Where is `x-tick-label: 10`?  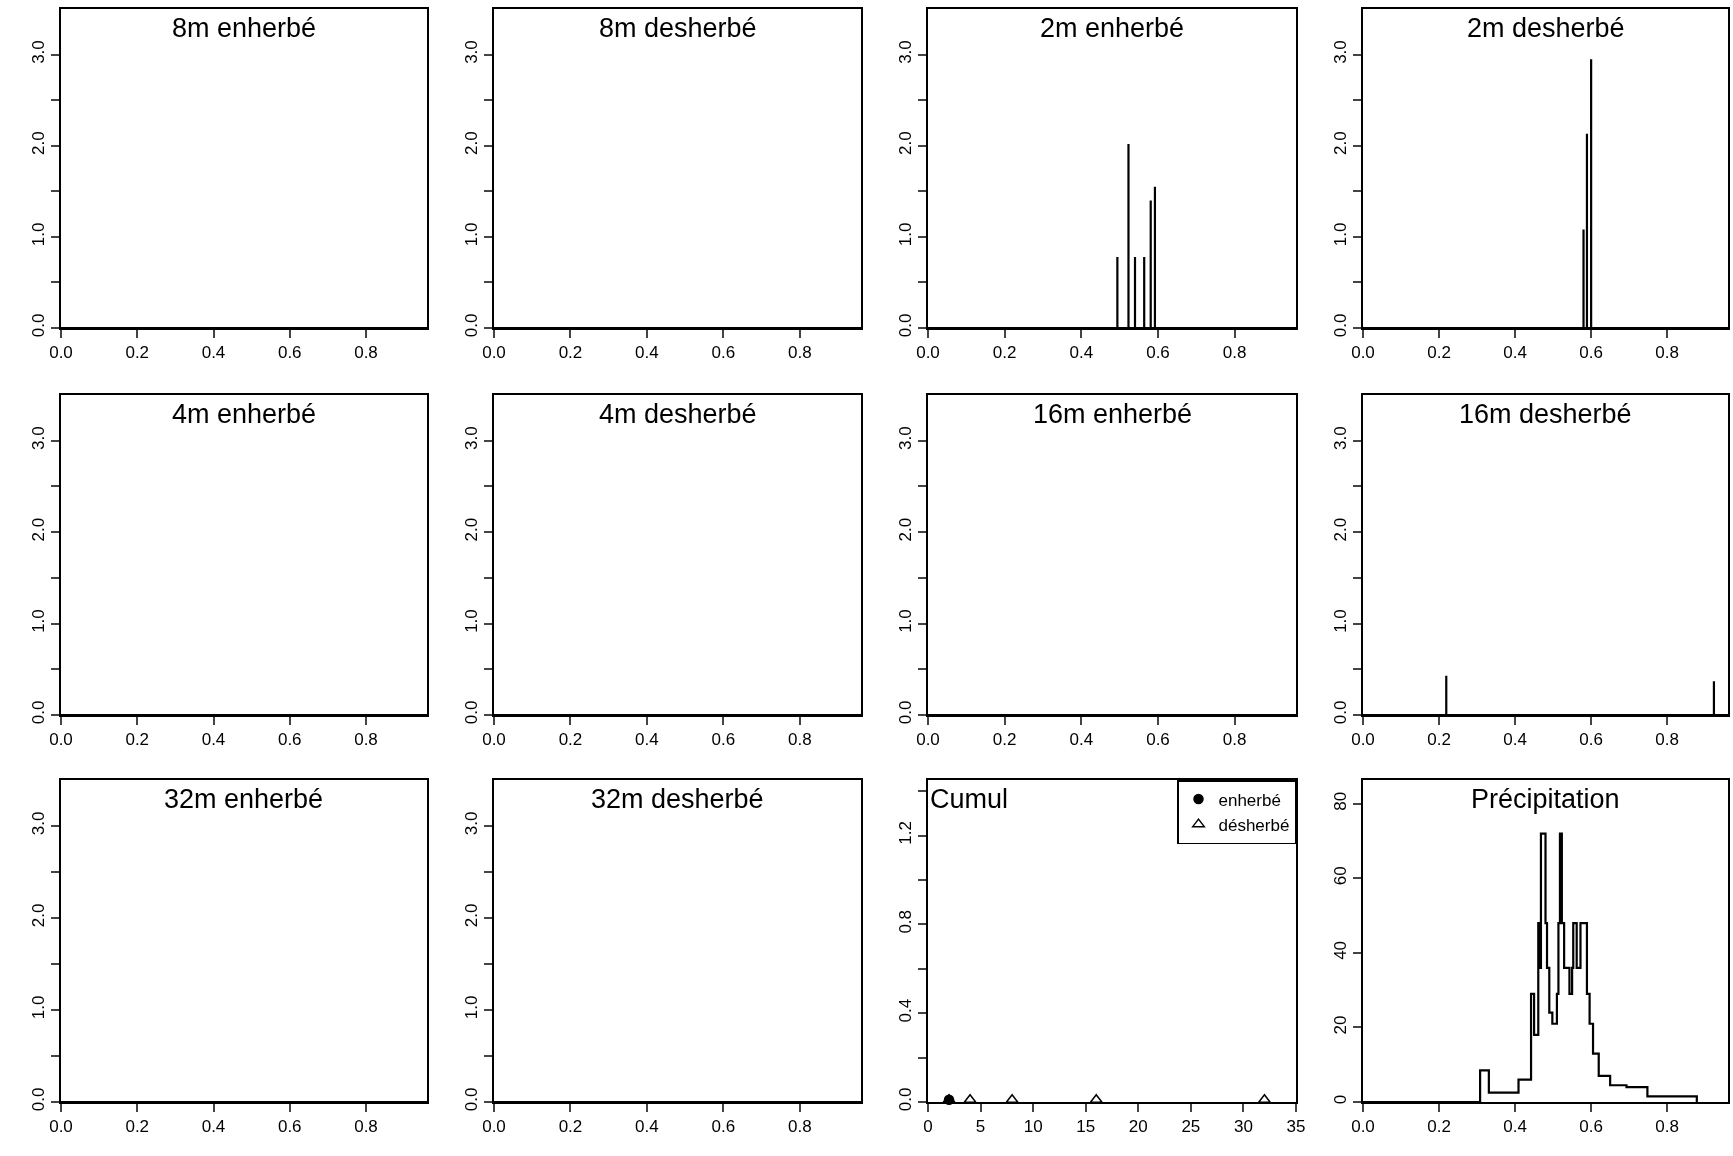
x-tick-label: 10 is located at coordinates (1033, 1127).